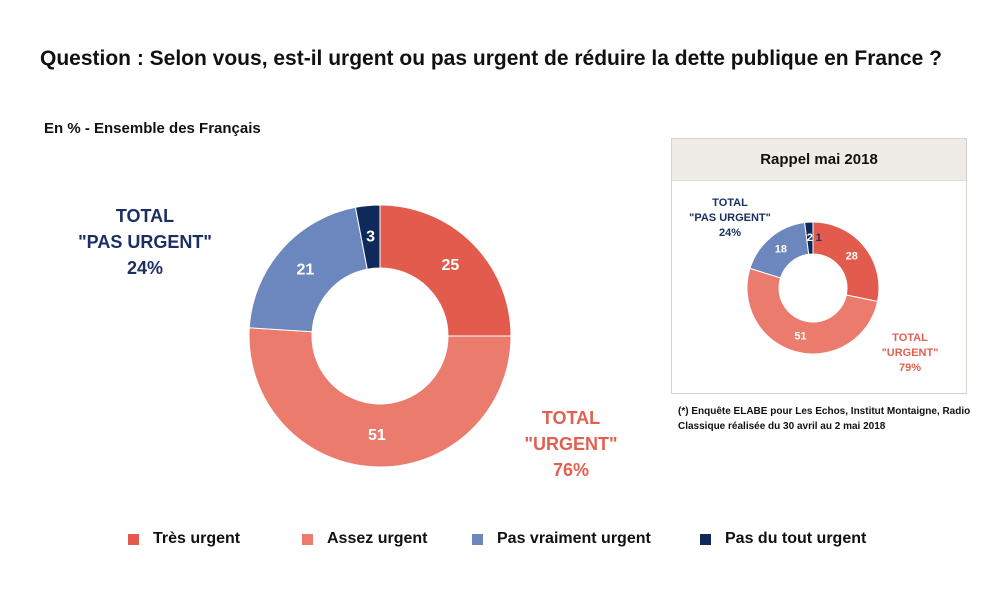 This screenshot has width=1000, height=600. I want to click on main-donut-chart: 25 51 21 3, so click(380, 336).